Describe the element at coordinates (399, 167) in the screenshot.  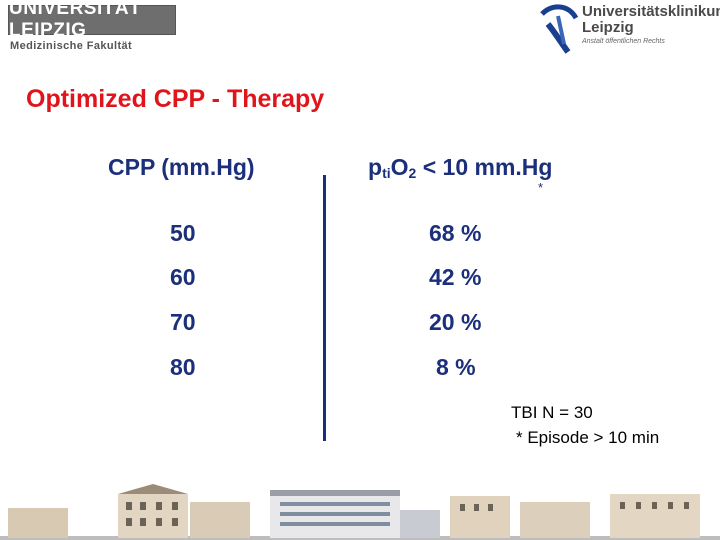
I see `pti02-header-o: O` at that location.